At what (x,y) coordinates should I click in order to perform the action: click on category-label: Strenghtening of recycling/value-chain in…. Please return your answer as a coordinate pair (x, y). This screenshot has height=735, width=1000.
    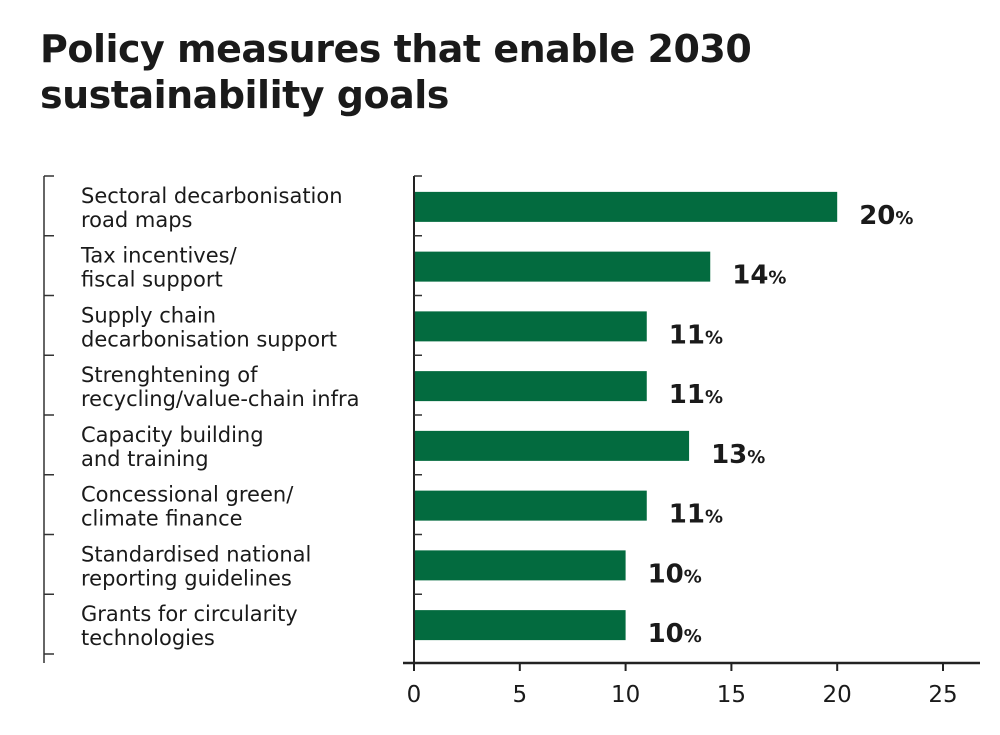
    Looking at the image, I should click on (220, 387).